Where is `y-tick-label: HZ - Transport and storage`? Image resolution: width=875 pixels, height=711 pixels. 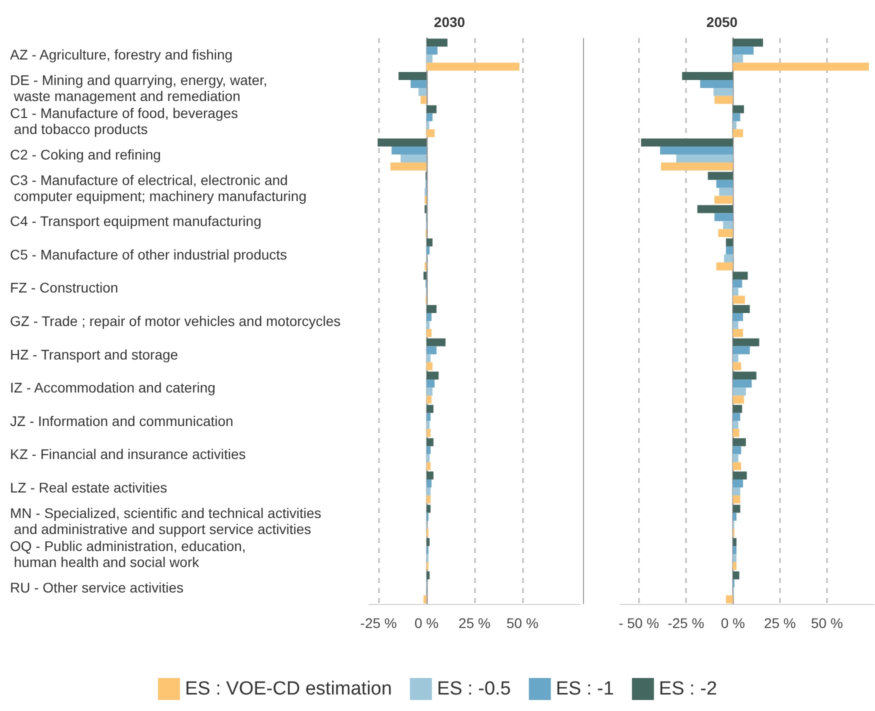
y-tick-label: HZ - Transport and storage is located at coordinates (94, 354).